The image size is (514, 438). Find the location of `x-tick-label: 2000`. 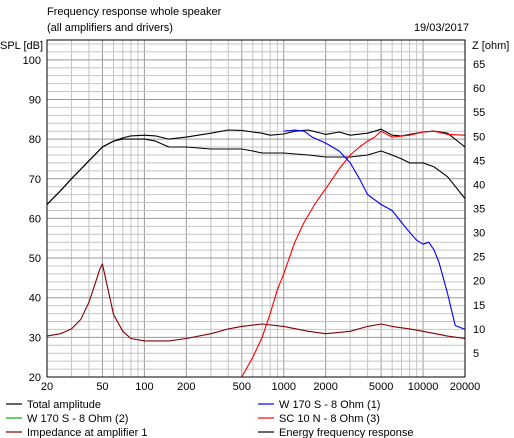

x-tick-label: 2000 is located at coordinates (325, 387).